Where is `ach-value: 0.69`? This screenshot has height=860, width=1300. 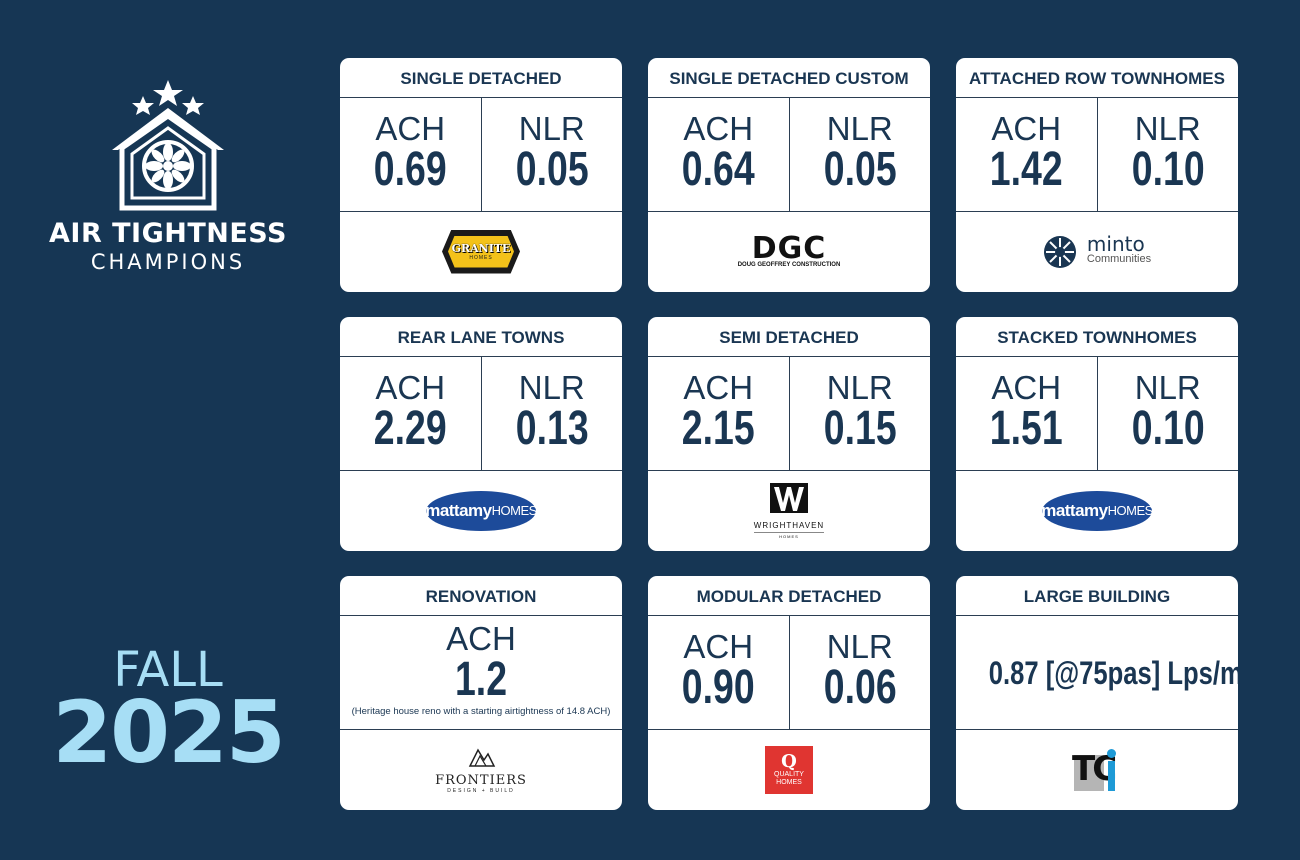
ach-value: 0.69 is located at coordinates (410, 169).